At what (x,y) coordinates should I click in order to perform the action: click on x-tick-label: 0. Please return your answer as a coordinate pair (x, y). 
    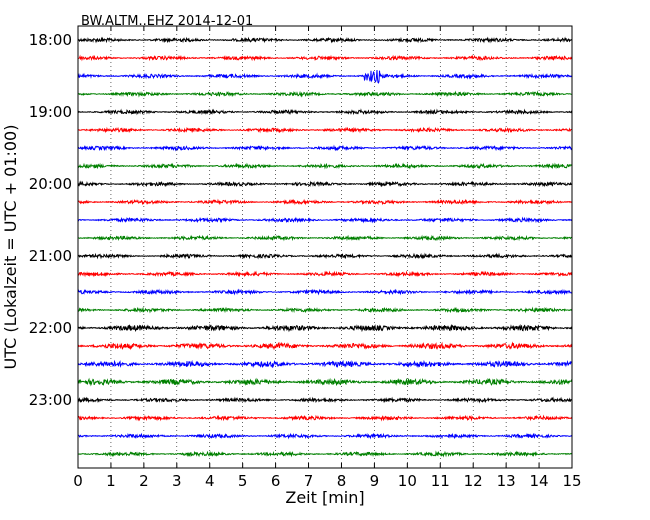
    Looking at the image, I should click on (78, 481).